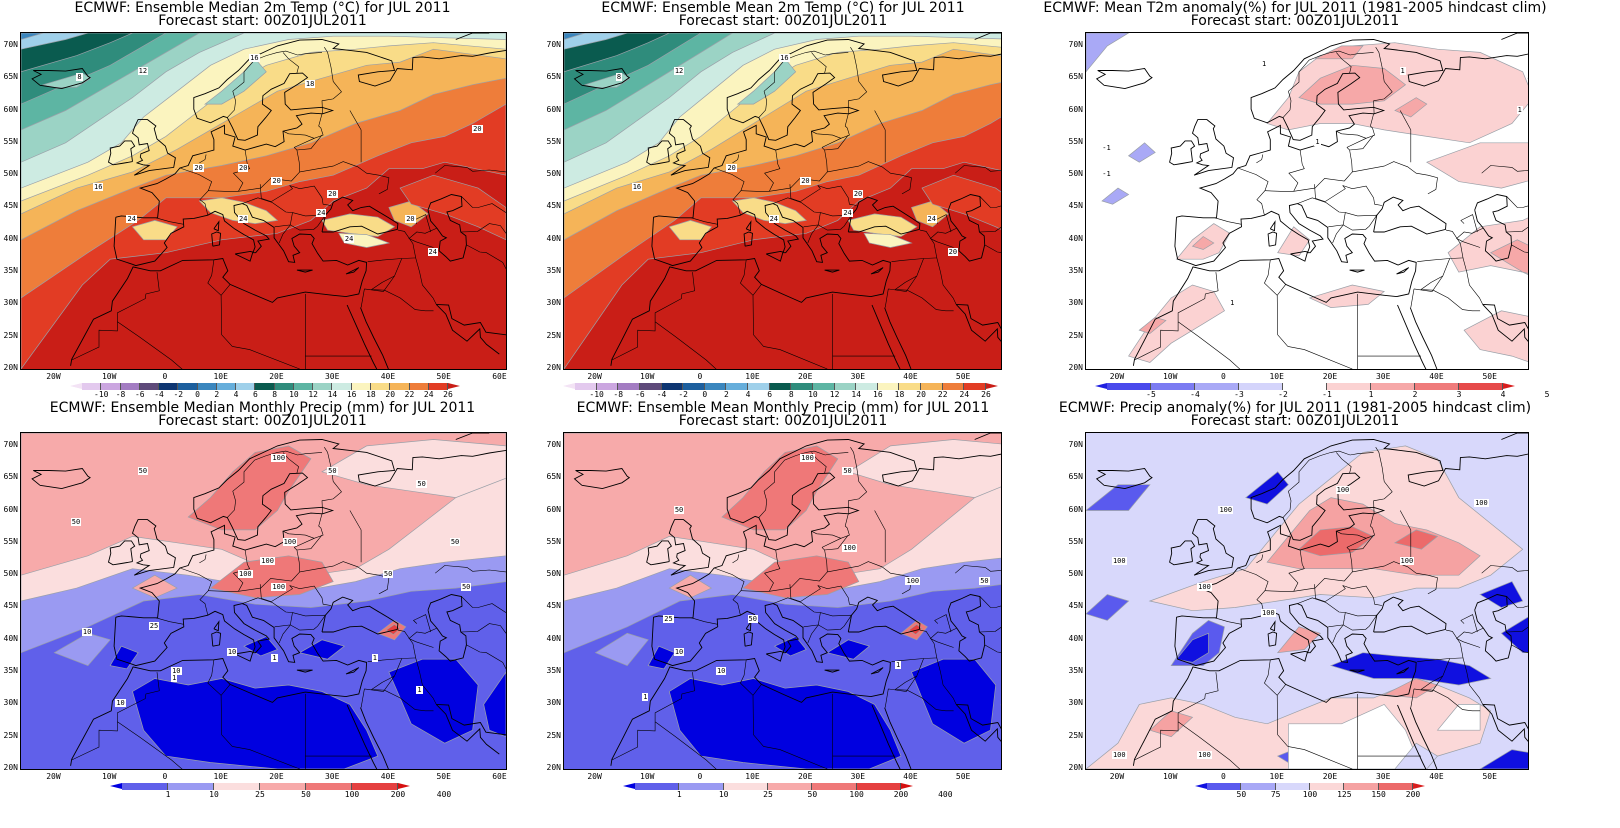 The width and height of the screenshot is (1620, 828). Describe the element at coordinates (1075, 367) in the screenshot. I see `latitude-label: 20N` at that location.